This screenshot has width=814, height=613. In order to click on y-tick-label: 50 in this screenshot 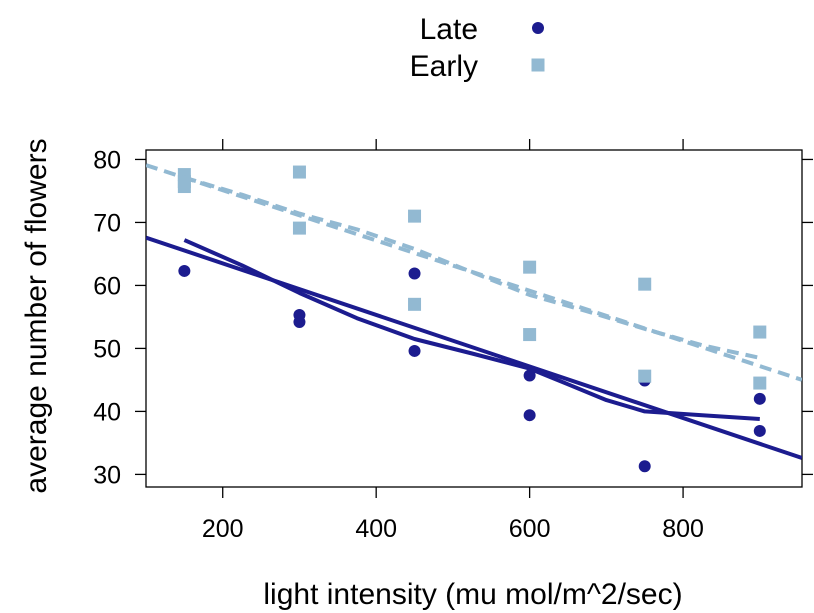, I will do `click(107, 349)`.